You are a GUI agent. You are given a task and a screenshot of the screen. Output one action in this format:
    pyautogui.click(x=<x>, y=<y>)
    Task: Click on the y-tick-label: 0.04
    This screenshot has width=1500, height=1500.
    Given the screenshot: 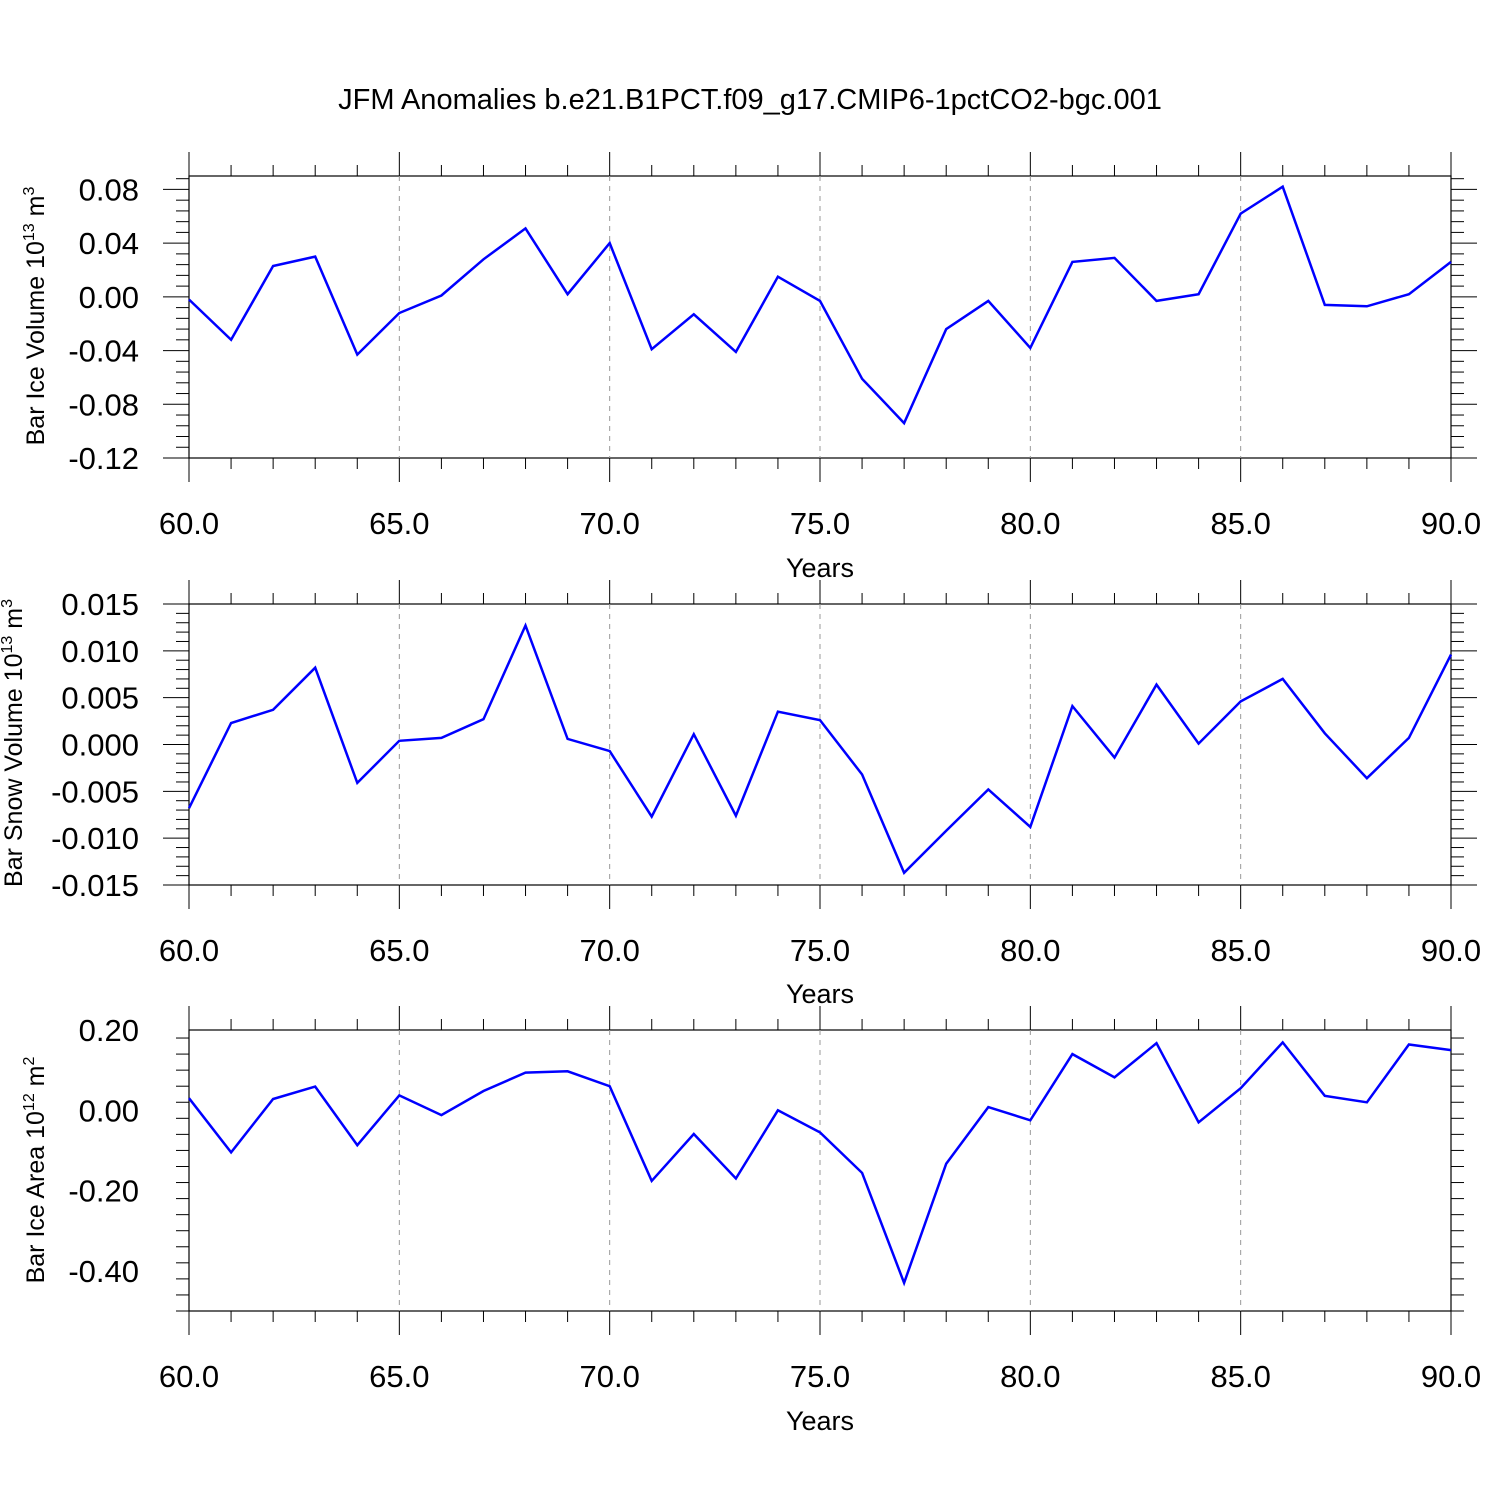 What is the action you would take?
    pyautogui.click(x=109, y=243)
    